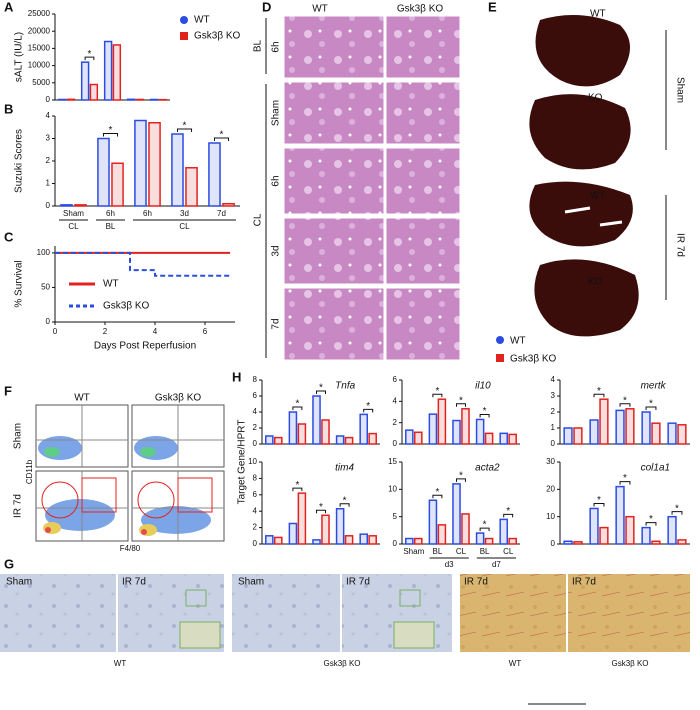 The width and height of the screenshot is (700, 710). Describe the element at coordinates (276, 46) in the screenshot. I see `row-label: 6h` at that location.